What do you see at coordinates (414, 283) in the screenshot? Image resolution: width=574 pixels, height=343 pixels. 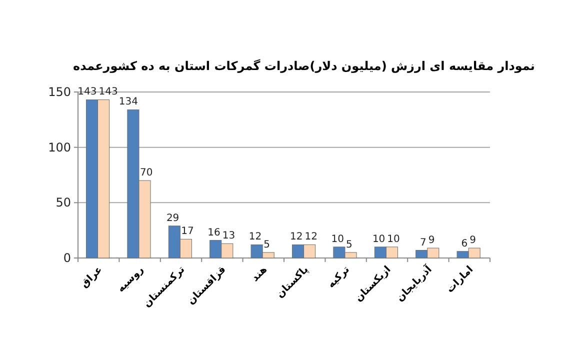 I see `x-tick-label: آذربایجان` at bounding box center [414, 283].